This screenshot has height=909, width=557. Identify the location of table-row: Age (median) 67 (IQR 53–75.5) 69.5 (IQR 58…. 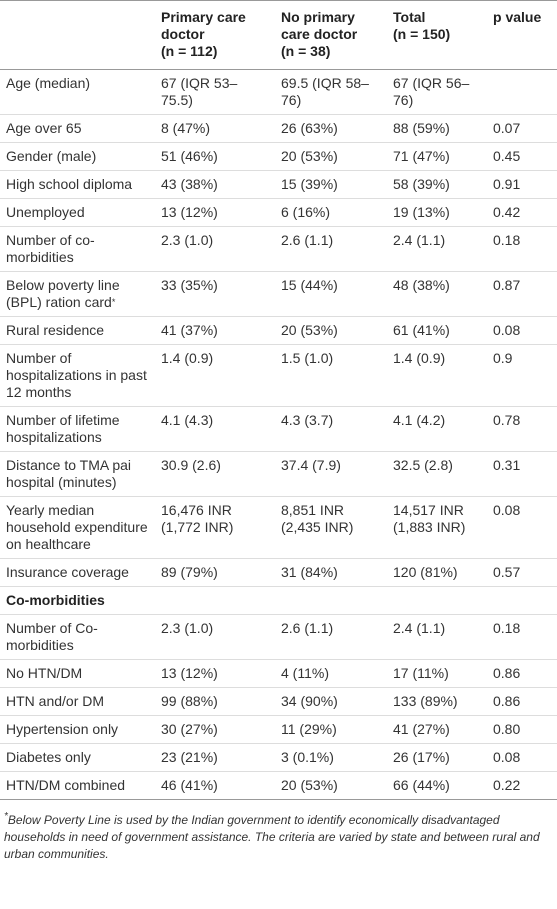
(278, 92).